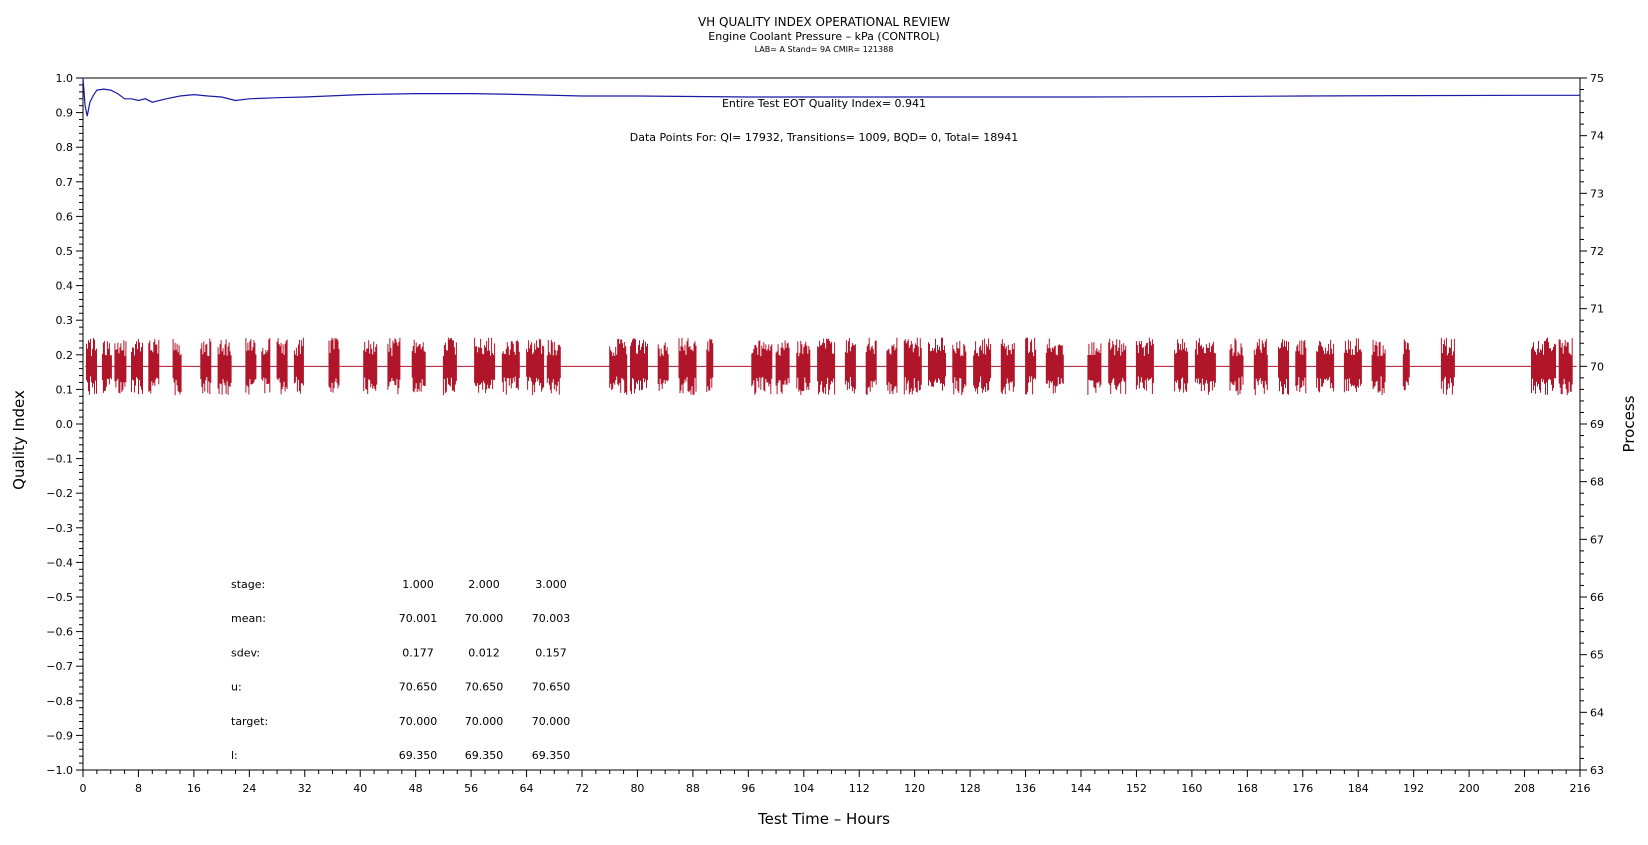  Describe the element at coordinates (59, 528) in the screenshot. I see `y-tick-label: −0.3` at that location.